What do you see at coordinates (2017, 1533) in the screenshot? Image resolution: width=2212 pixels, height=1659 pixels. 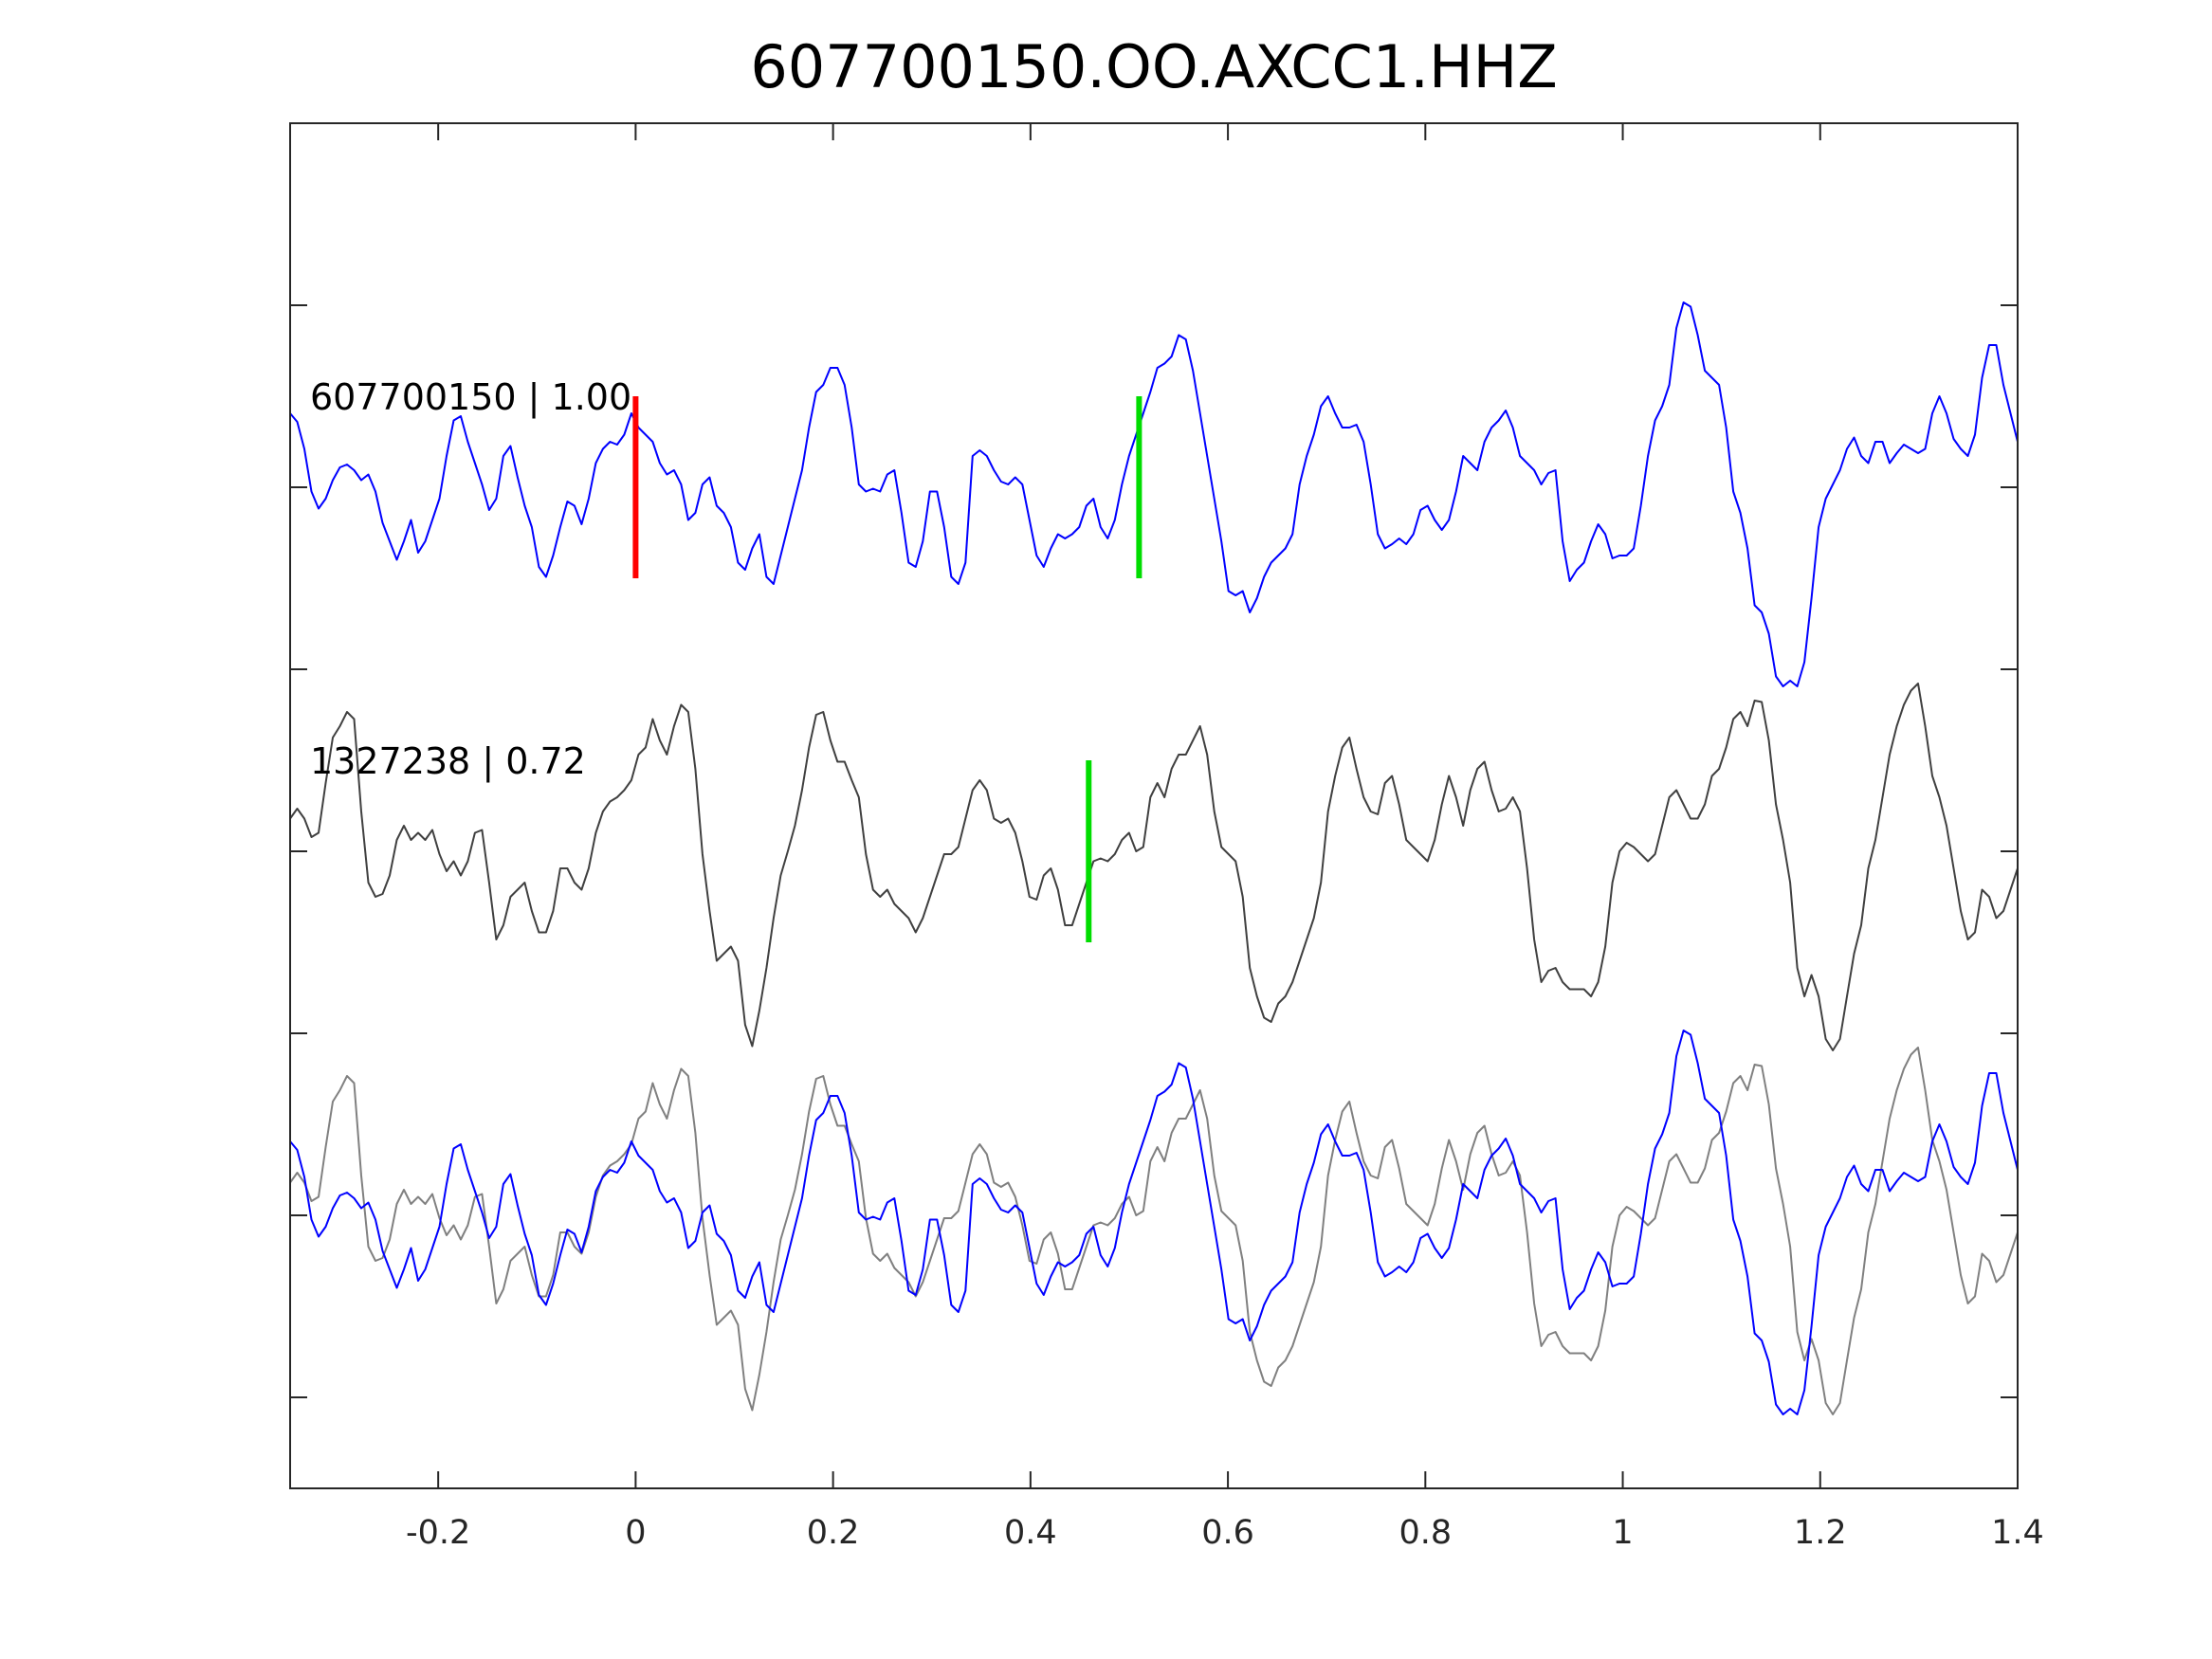 I see `x-tick-label: 1.4` at bounding box center [2017, 1533].